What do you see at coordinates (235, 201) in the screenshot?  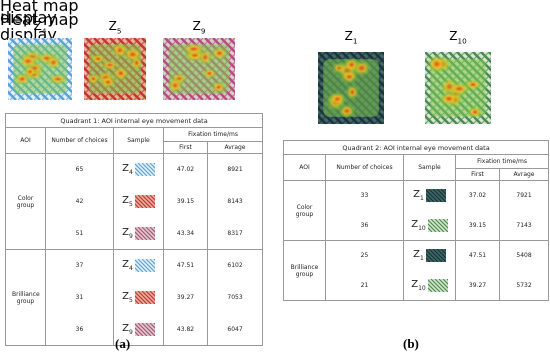 I see `average-cell: 8143` at bounding box center [235, 201].